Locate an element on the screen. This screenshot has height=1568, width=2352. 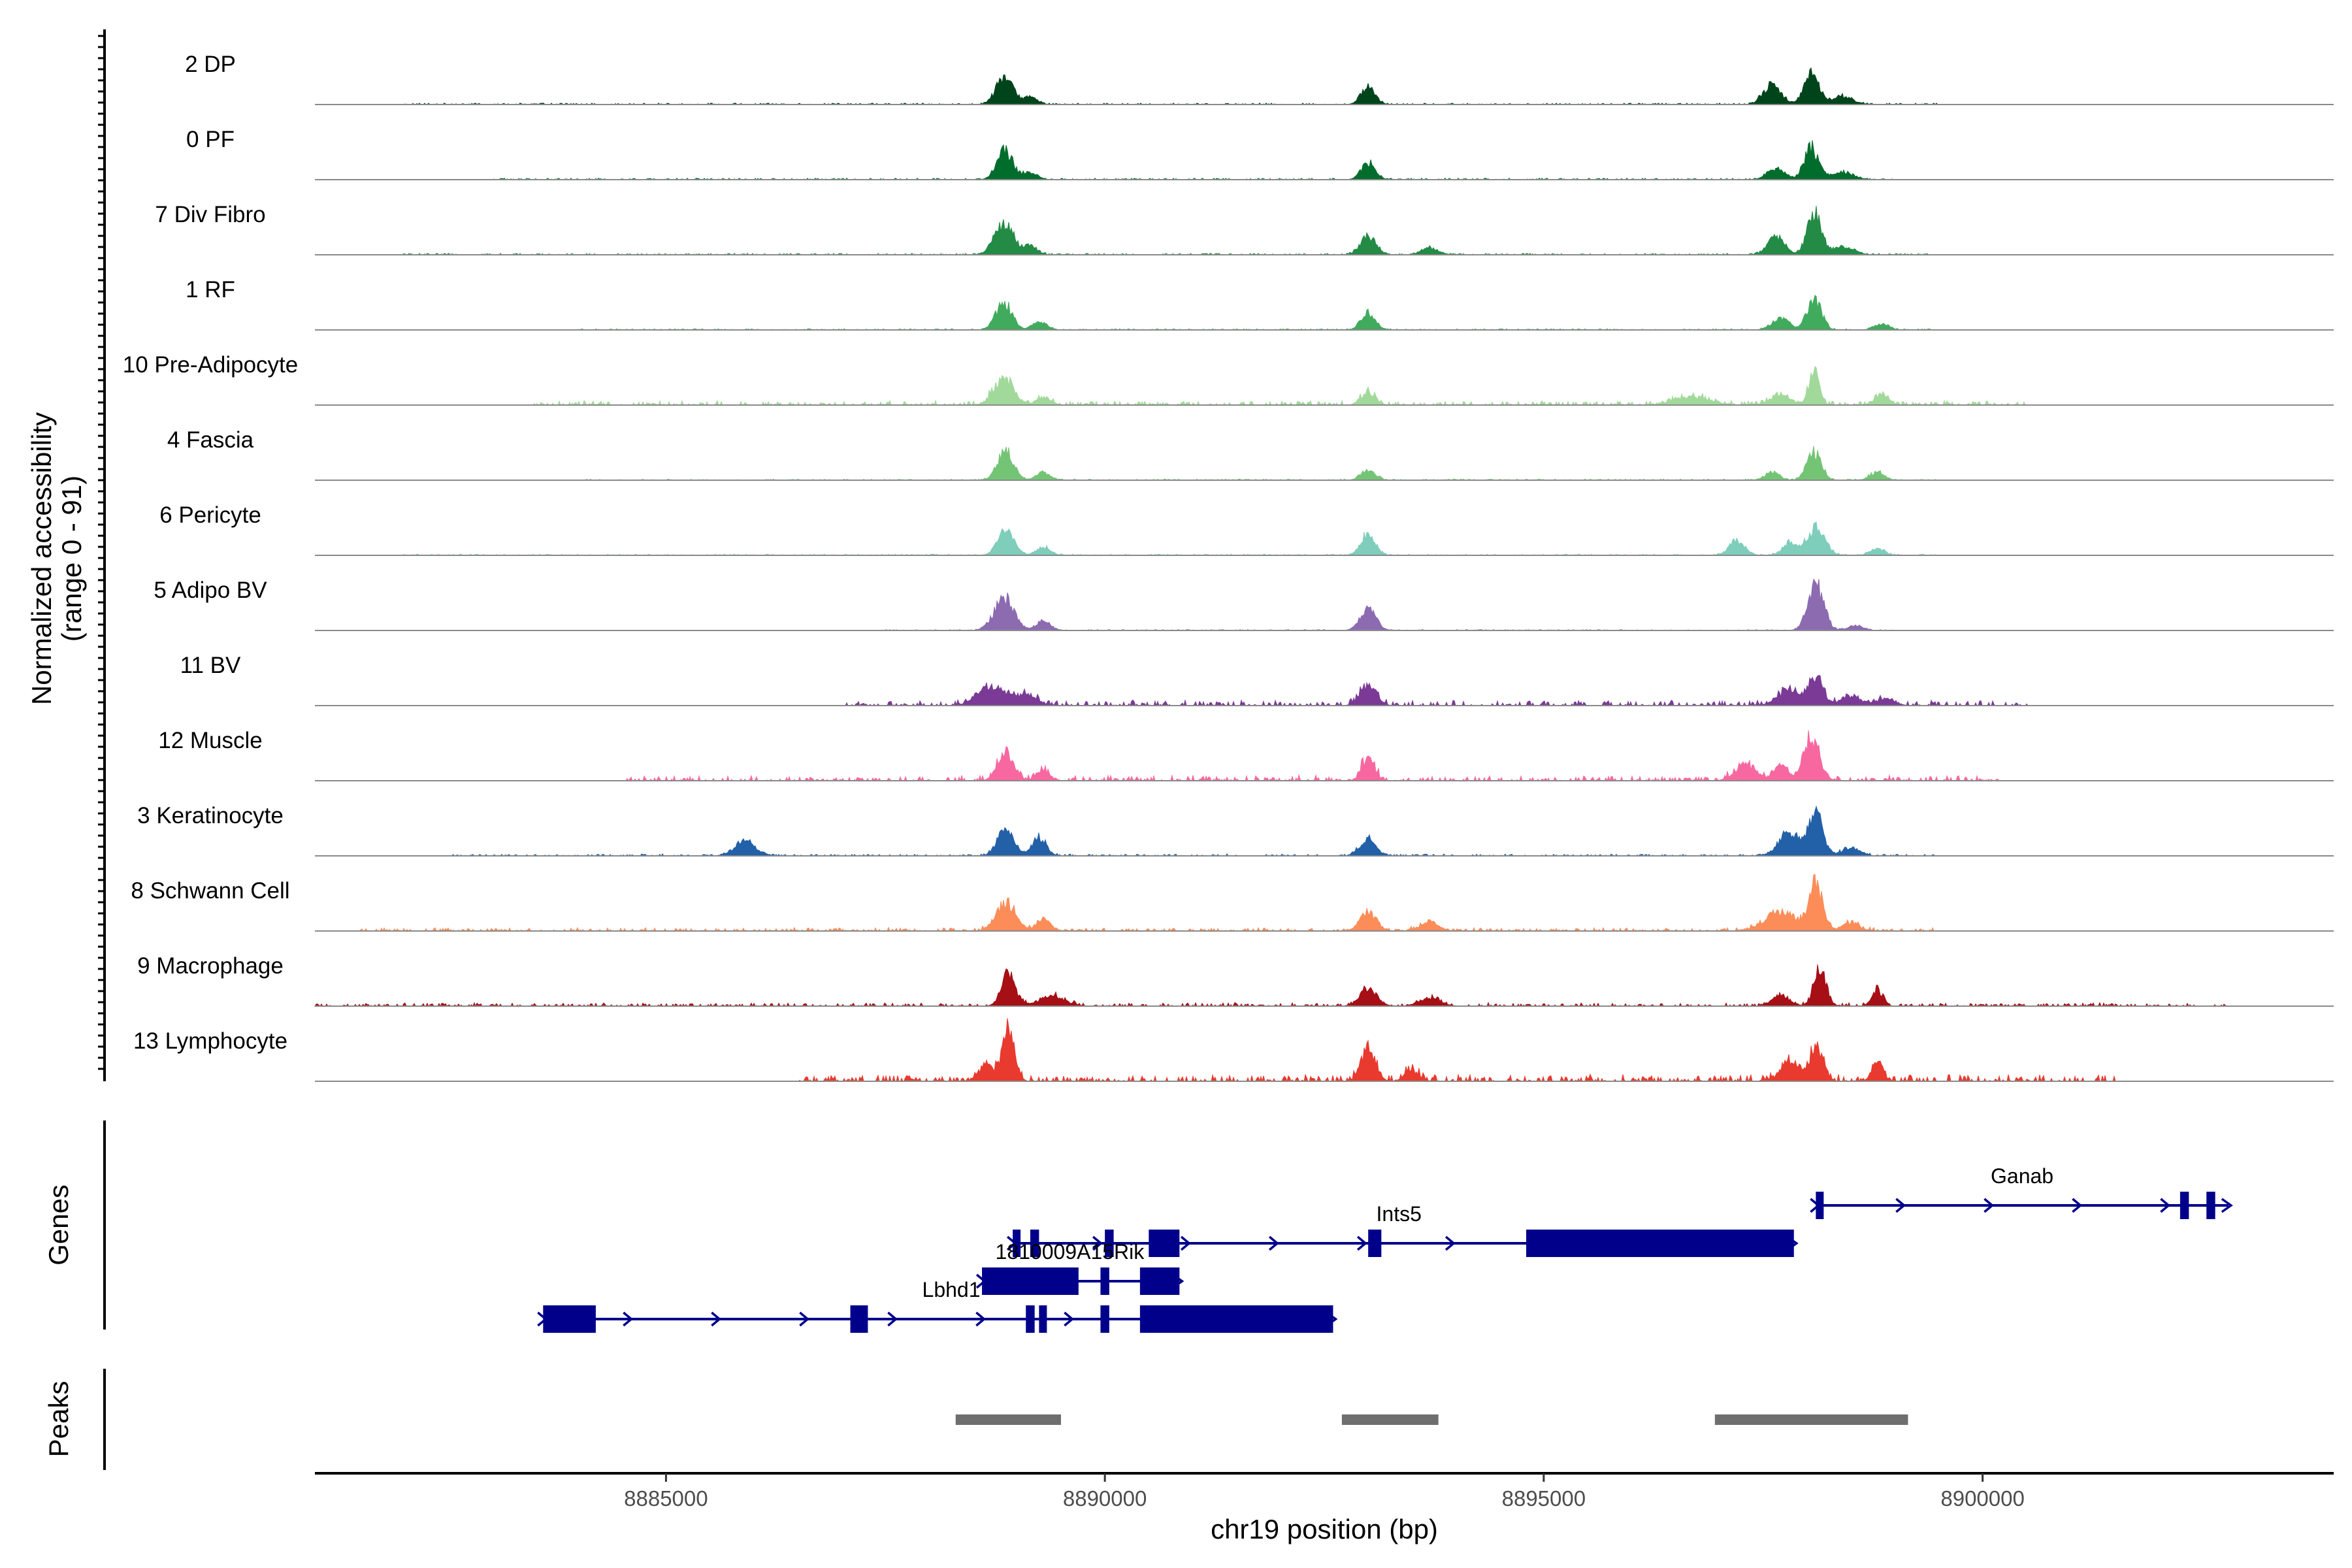
track-3: 7 Div Fibro is located at coordinates (1244, 228).